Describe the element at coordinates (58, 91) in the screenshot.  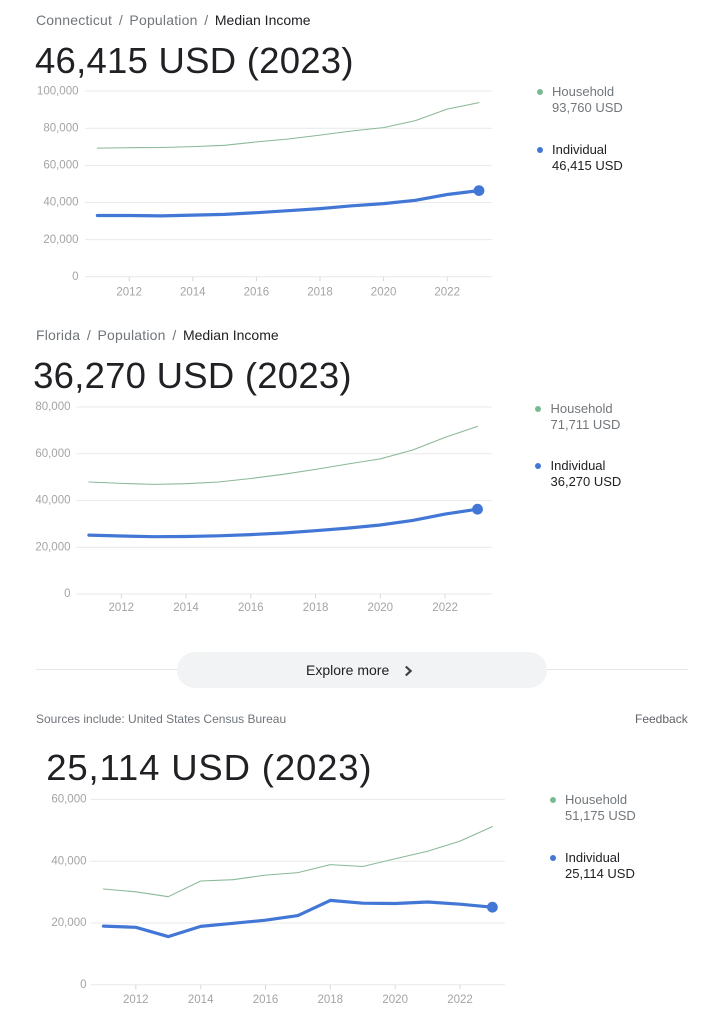
I see `svg-text: 100,000` at that location.